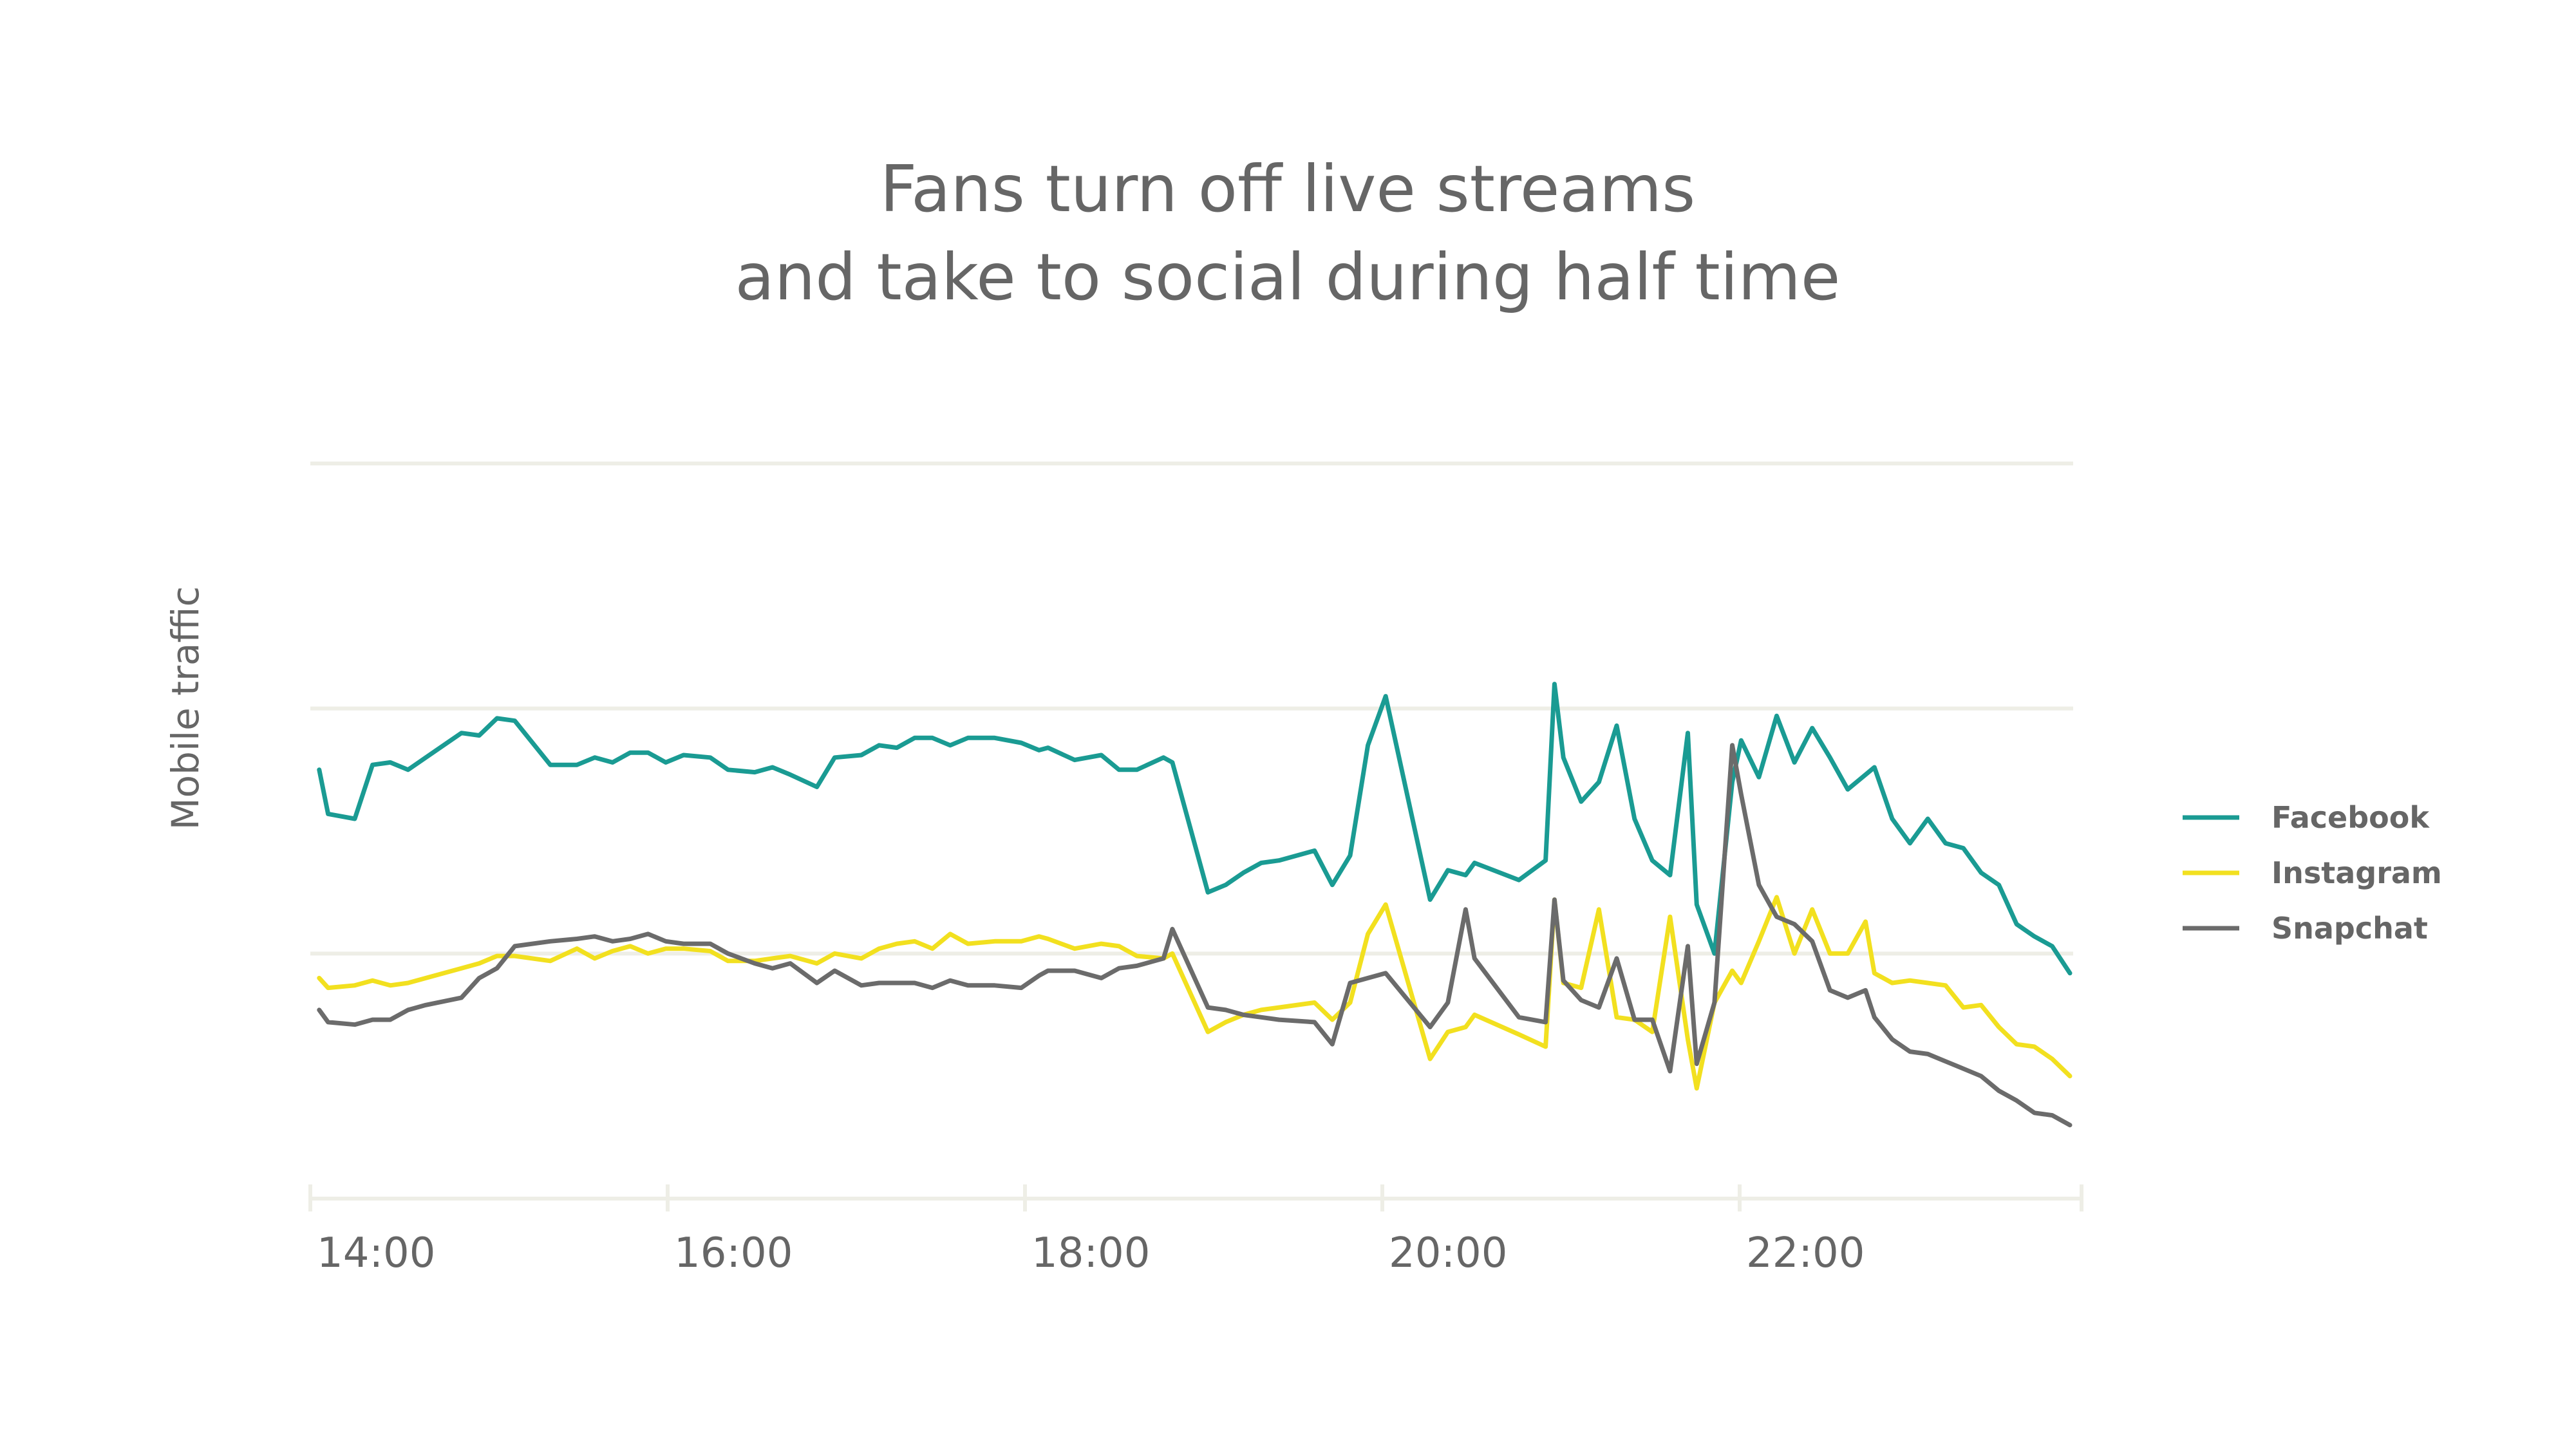 This screenshot has width=2576, height=1449. Describe the element at coordinates (1195, 1230) in the screenshot. I see `x-axis: 14:00 16:00 18:00 20:00 22:00` at that location.